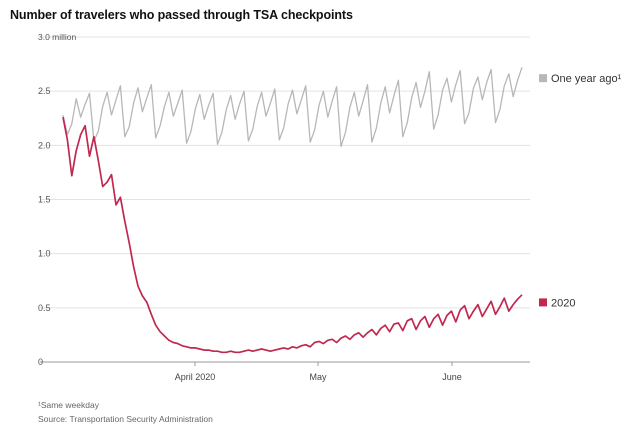  I want to click on x-tick-label: May, so click(318, 377).